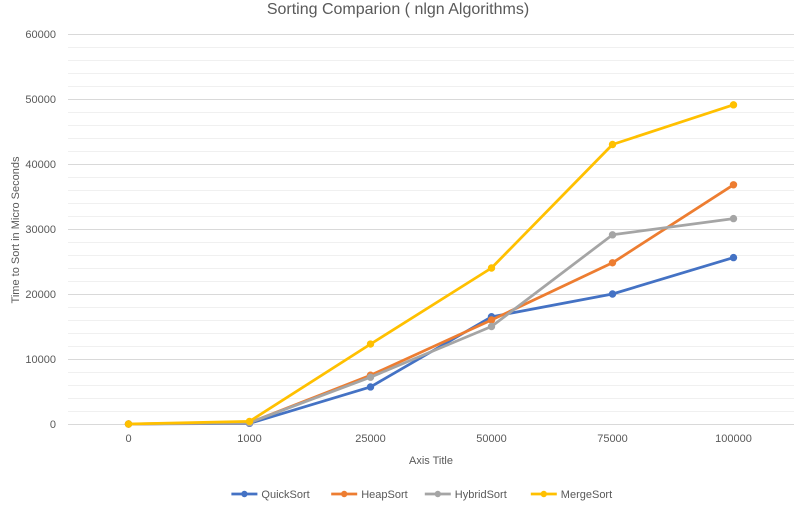 The width and height of the screenshot is (798, 507). What do you see at coordinates (40, 360) in the screenshot?
I see `y-tick-label: 10000` at bounding box center [40, 360].